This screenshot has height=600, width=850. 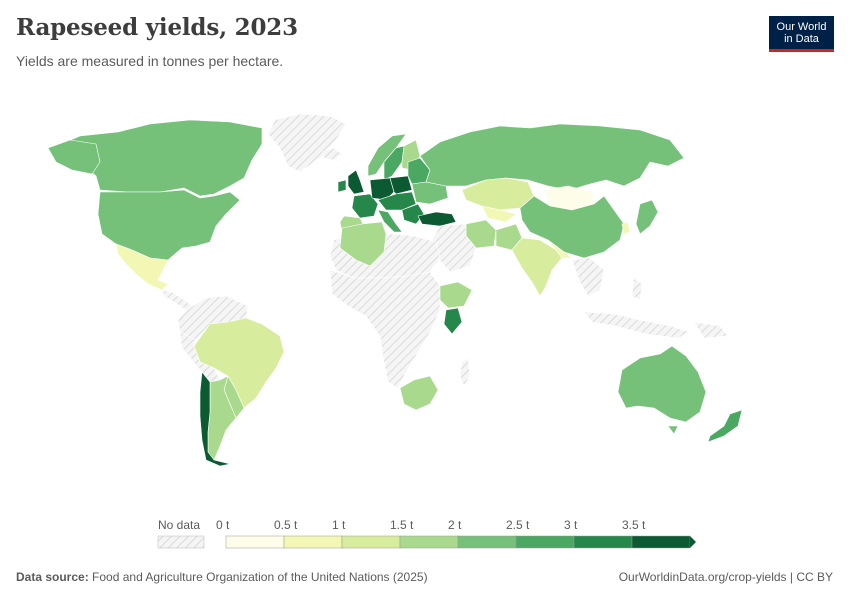 I want to click on country-mexico, so click(x=142, y=267).